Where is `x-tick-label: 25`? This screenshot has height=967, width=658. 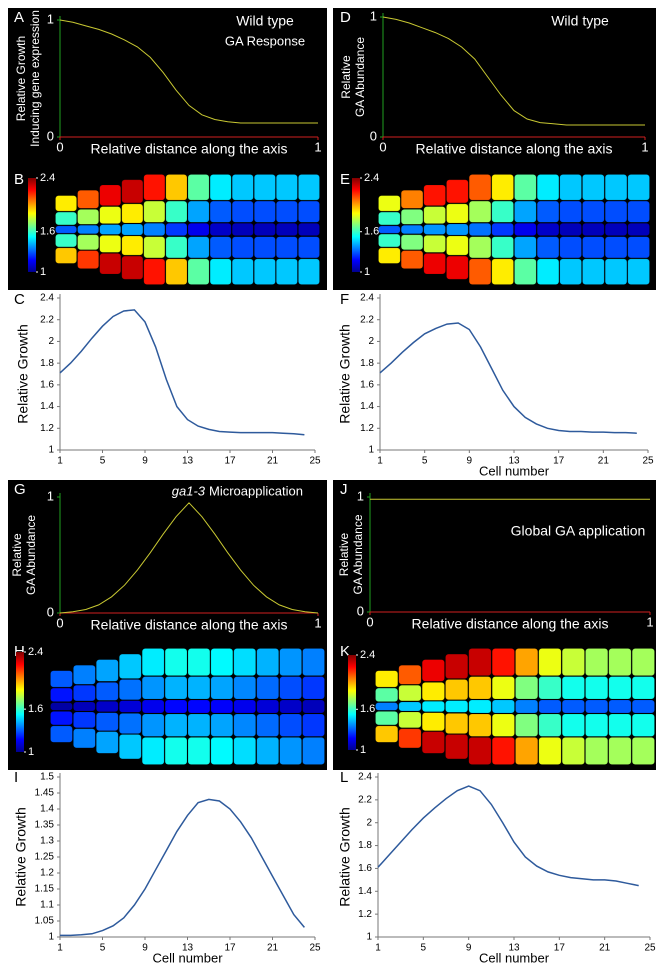 x-tick-label: 25 is located at coordinates (315, 461).